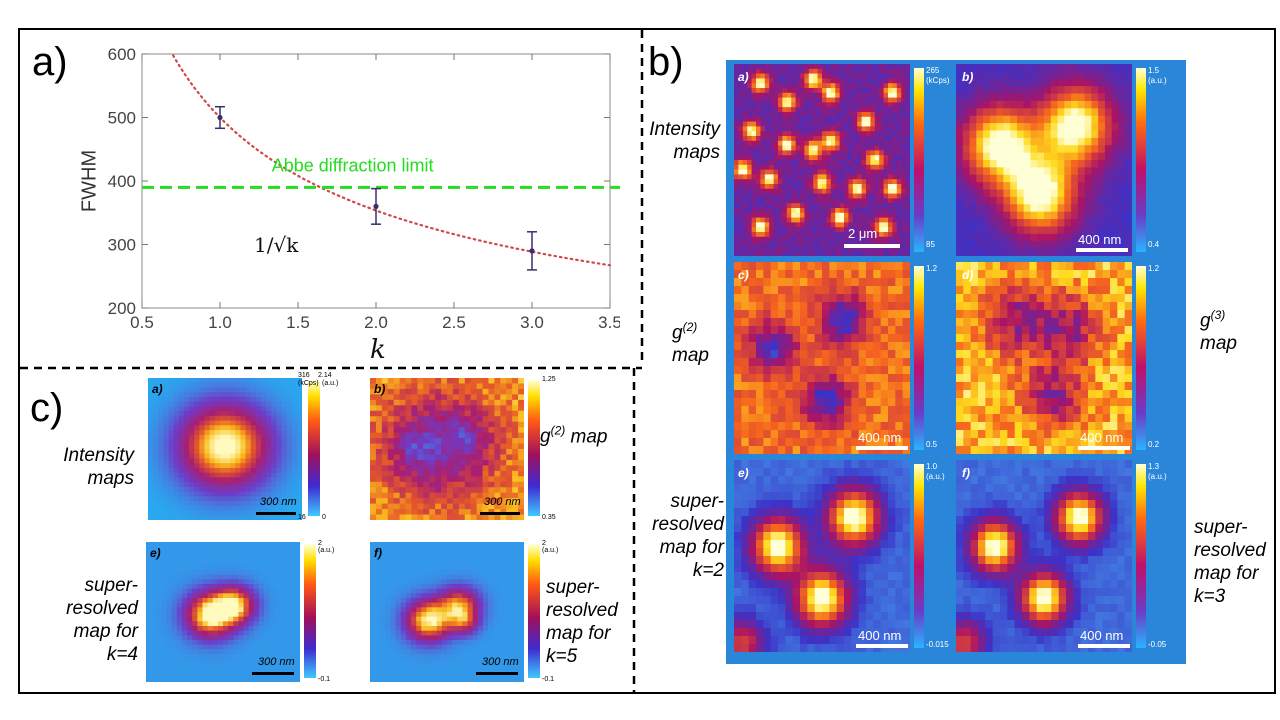 The width and height of the screenshot is (1280, 720). I want to click on c-sublabel-b: b), so click(380, 389).